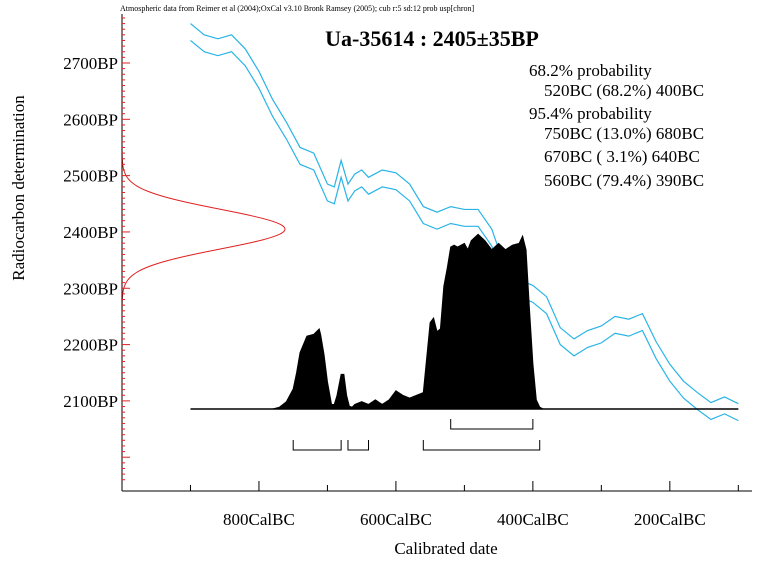  I want to click on chart-title: Ua-35614 : 2405±35BP, so click(432, 38).